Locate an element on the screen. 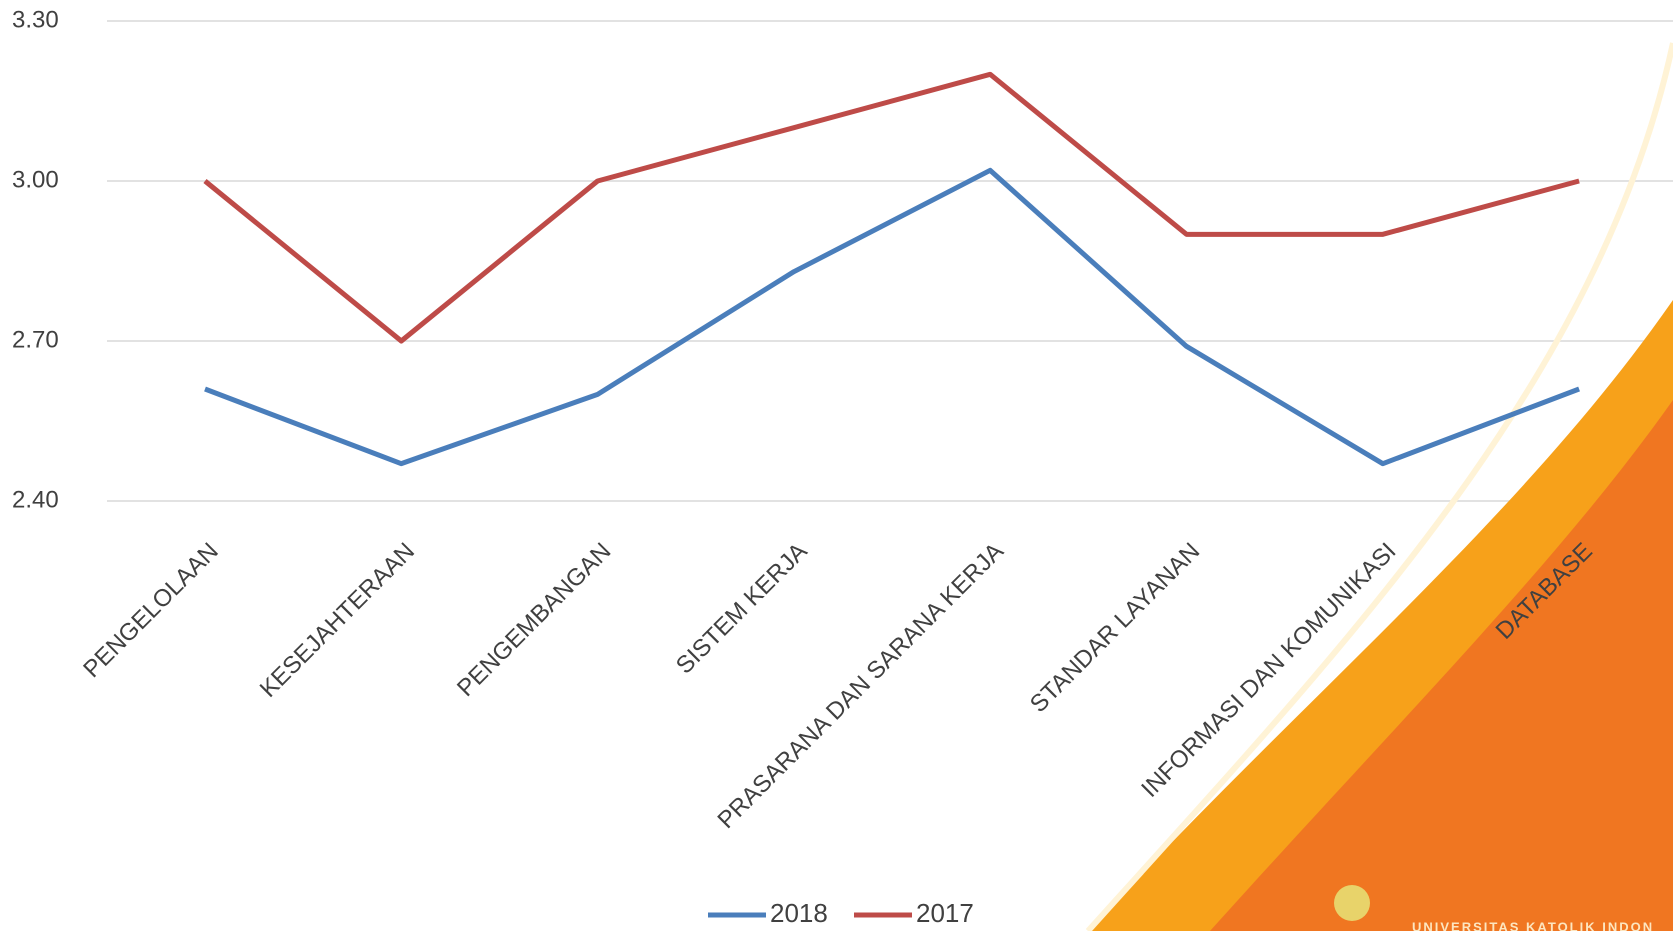 The height and width of the screenshot is (931, 1673). y-tick-label: 2.40 is located at coordinates (35, 499).